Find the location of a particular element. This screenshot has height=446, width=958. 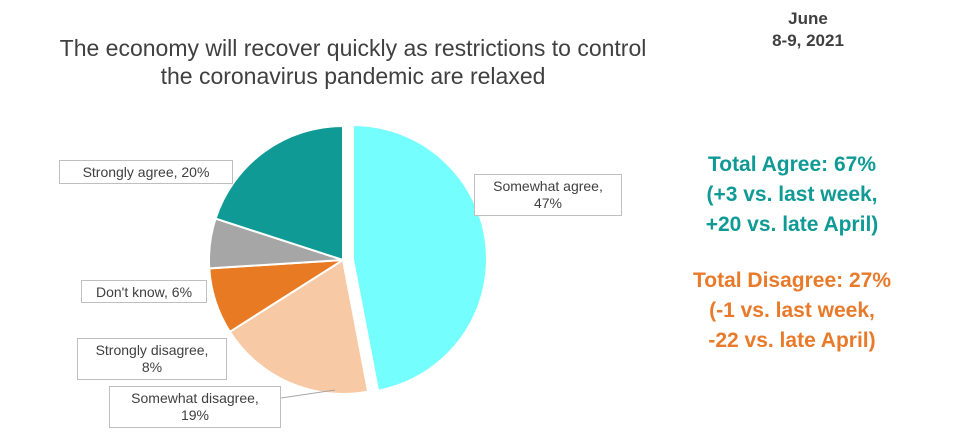

callout-somewhat-agree: Somewhat agree, 47% is located at coordinates (548, 195).